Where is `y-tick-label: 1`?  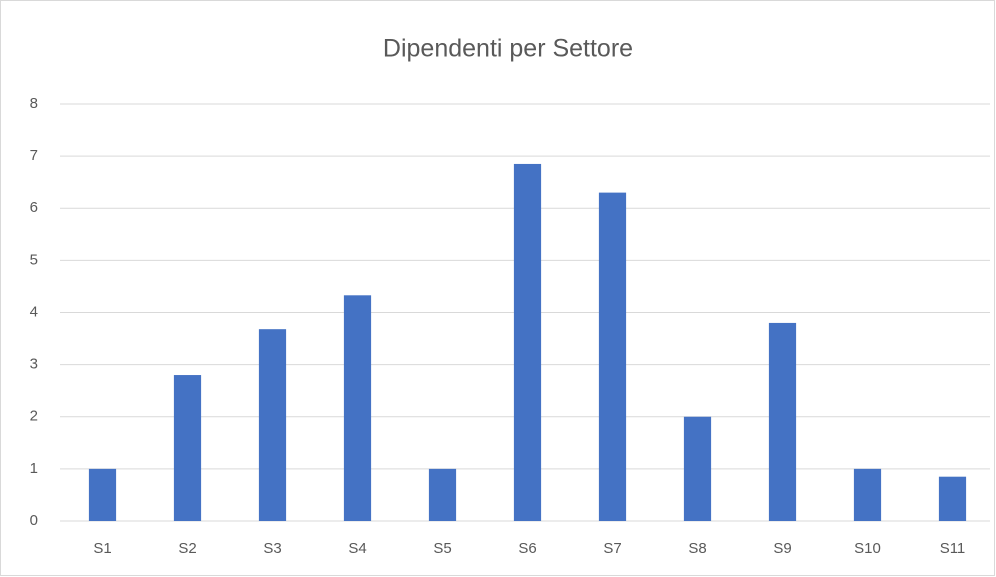
y-tick-label: 1 is located at coordinates (34, 468).